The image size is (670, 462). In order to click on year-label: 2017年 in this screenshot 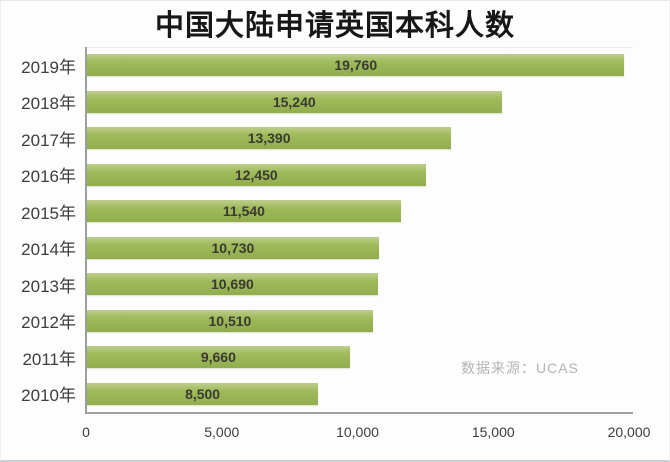, I will do `click(48, 140)`.